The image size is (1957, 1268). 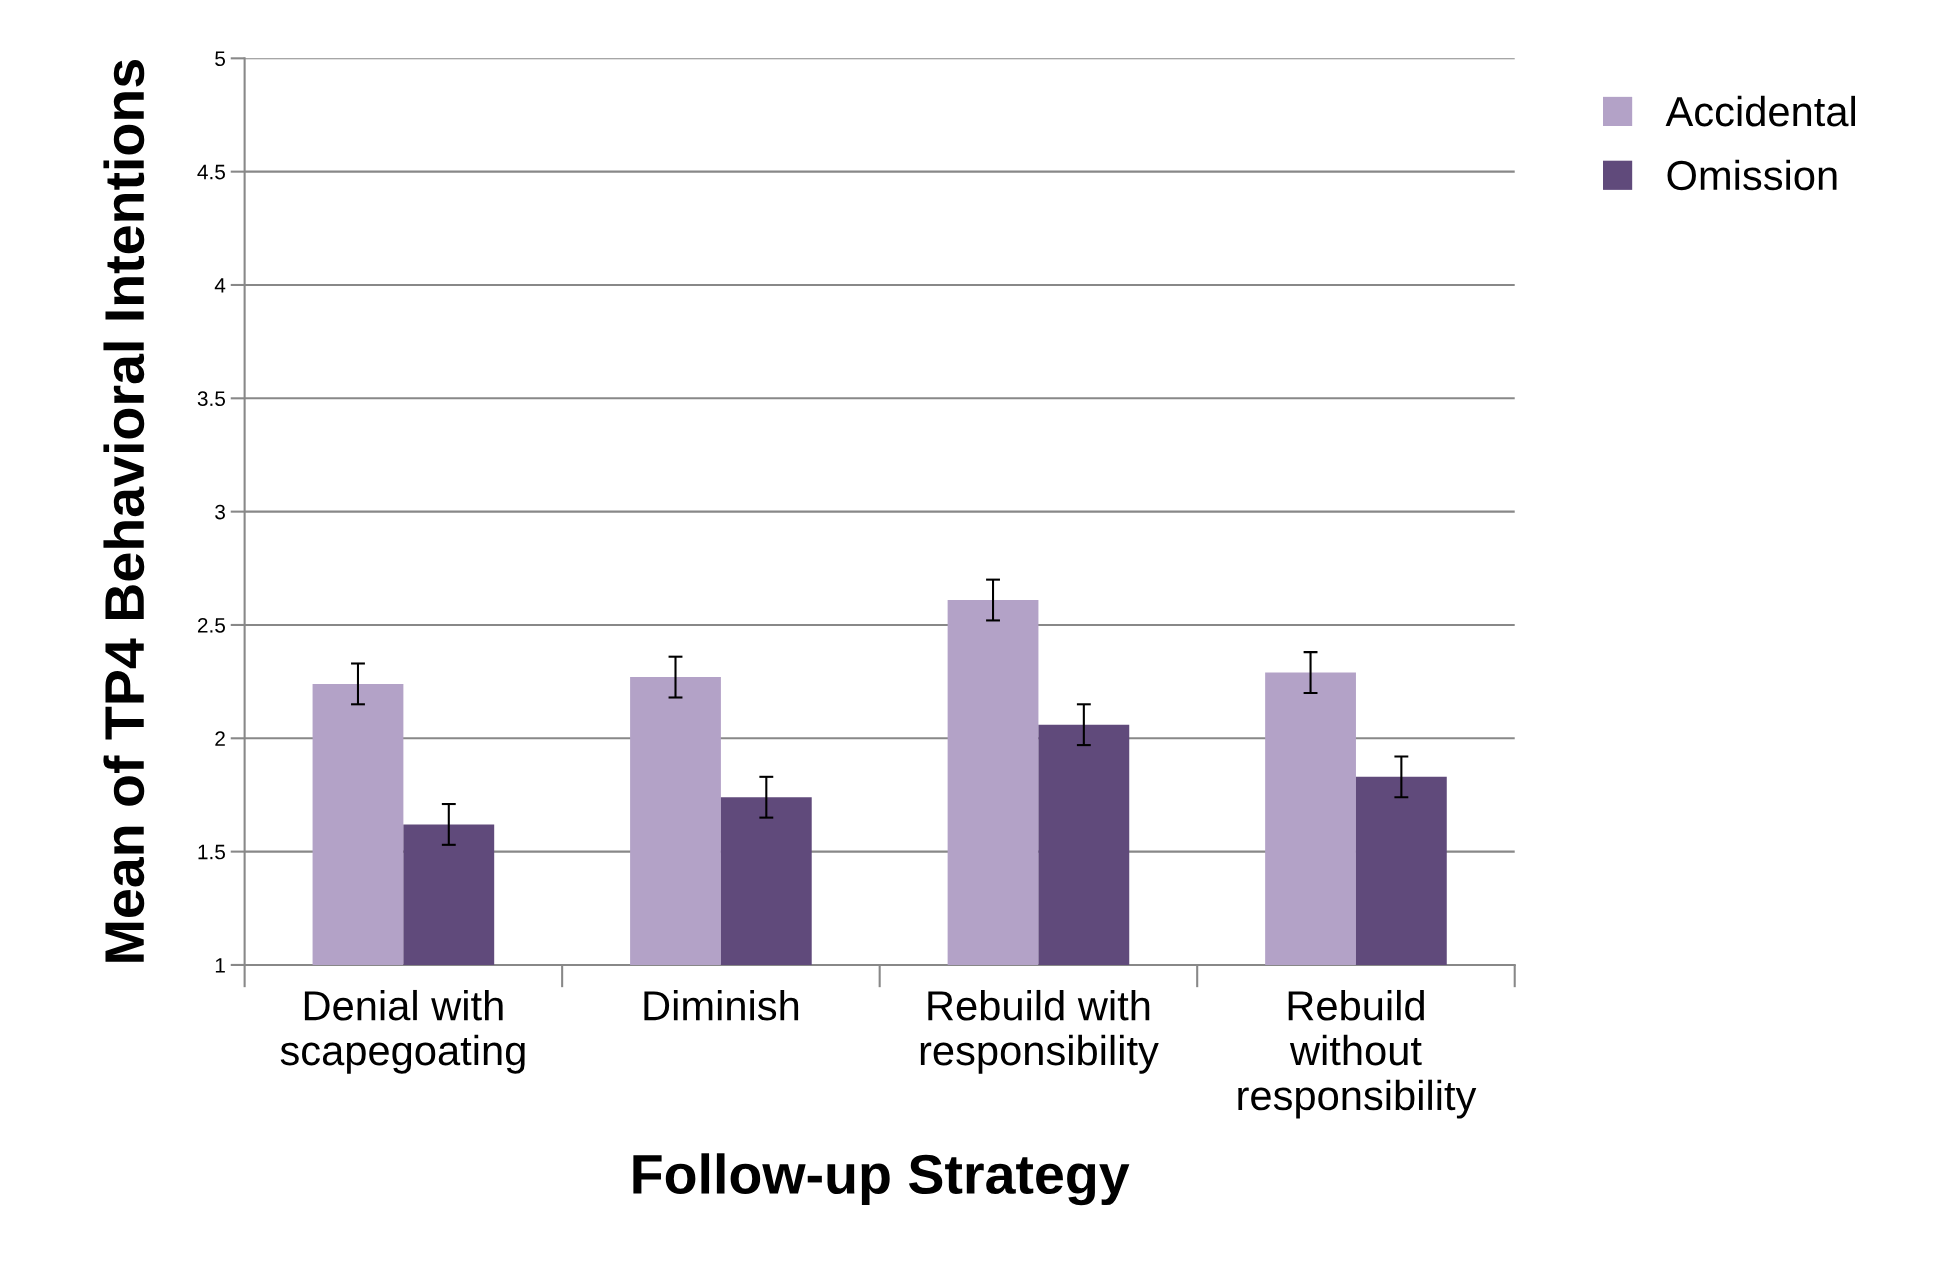 I want to click on y-tick-label: 4.5, so click(x=211, y=172).